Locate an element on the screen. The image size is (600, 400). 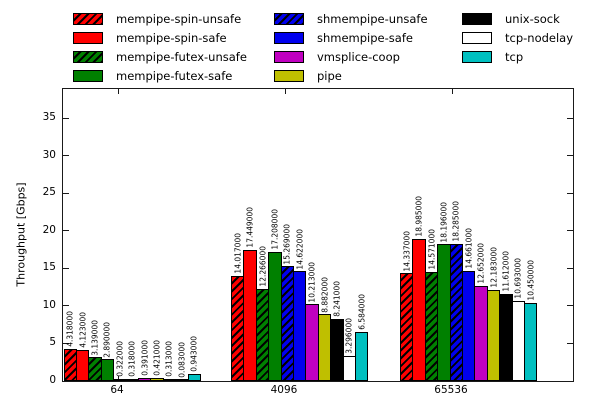
legend-item-tcp: tcp is located at coordinates (517, 56).